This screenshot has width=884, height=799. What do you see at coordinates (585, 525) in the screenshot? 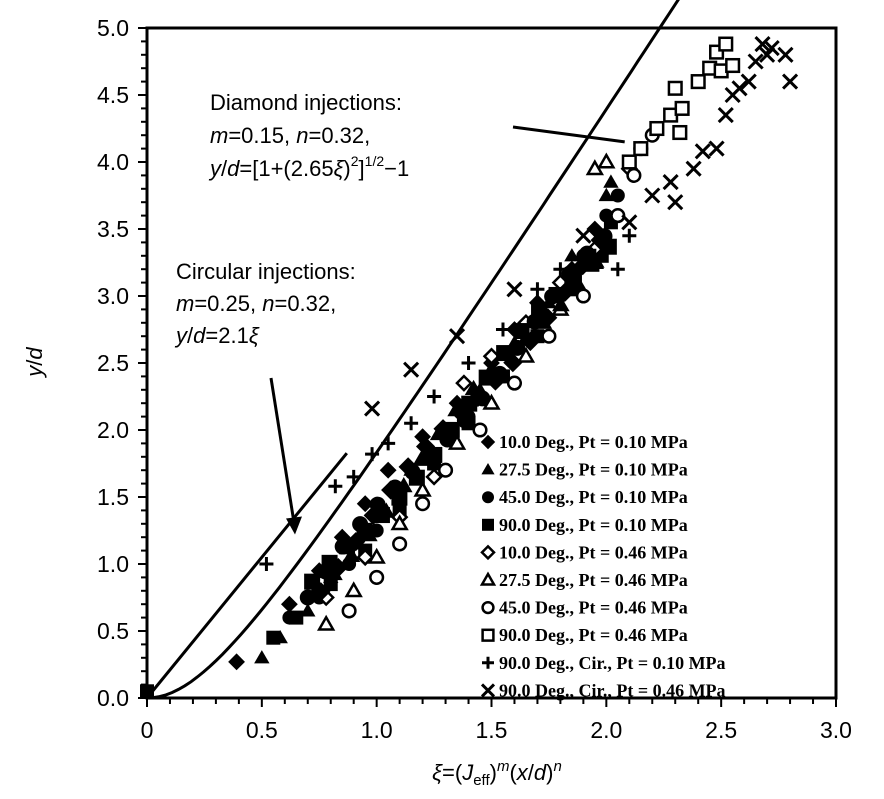
I see `legend-item: 90.0 Deg., Pt = 0.10 MPa` at bounding box center [585, 525].